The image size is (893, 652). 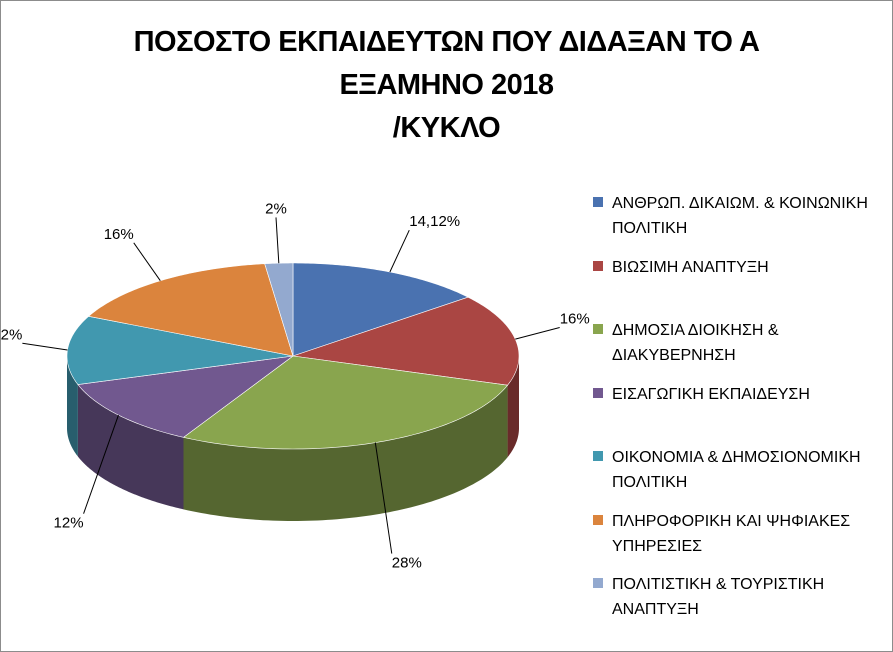 What do you see at coordinates (711, 394) in the screenshot?
I see `legend-label: ΕΙΣΑΓΩΓΙΚΗ ΕΚΠΑΙΔΕΥΣΗ` at bounding box center [711, 394].